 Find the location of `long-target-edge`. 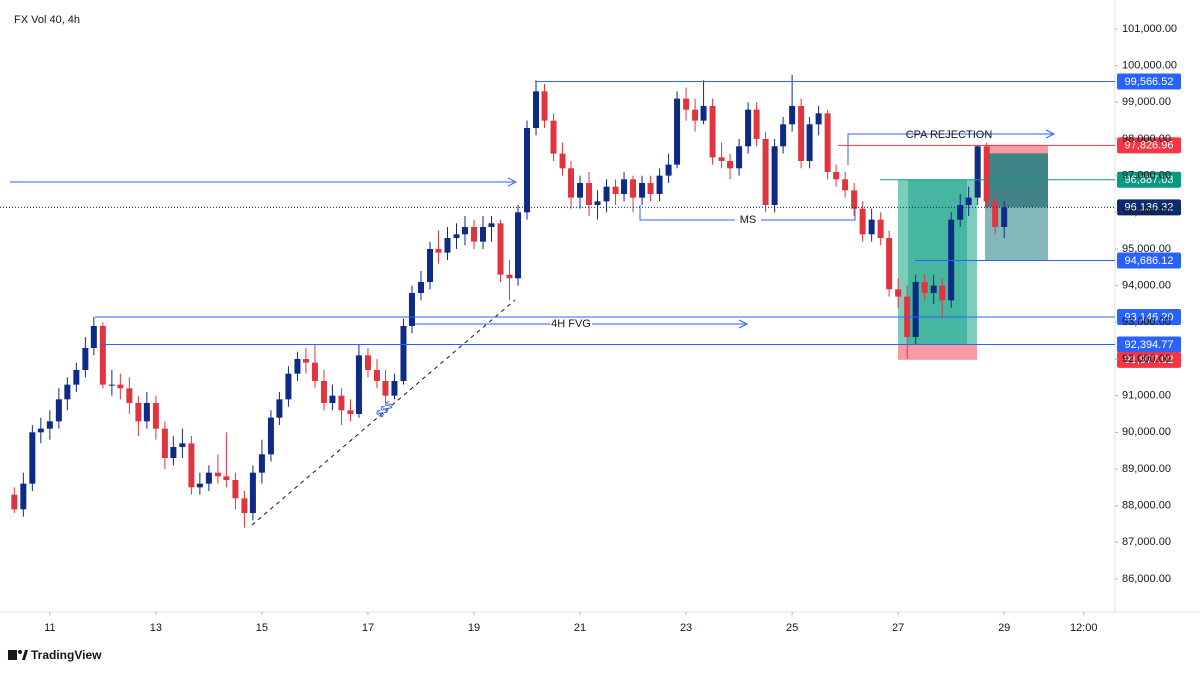

long-target-edge is located at coordinates (903, 262).